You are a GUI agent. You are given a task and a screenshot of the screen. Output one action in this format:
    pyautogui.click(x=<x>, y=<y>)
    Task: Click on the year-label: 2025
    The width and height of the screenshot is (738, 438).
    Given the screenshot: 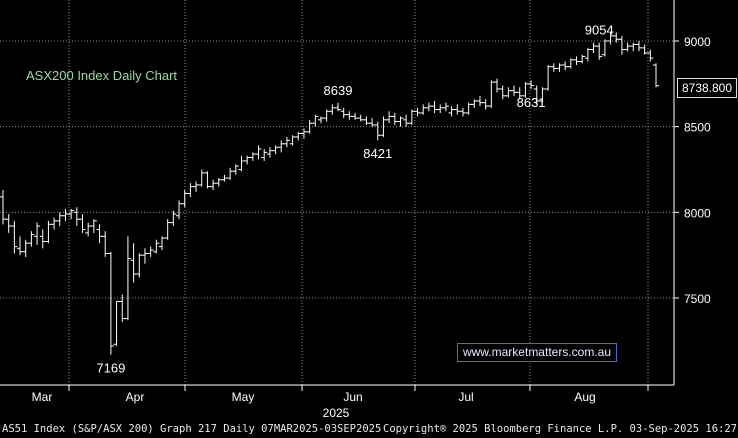 What is the action you would take?
    pyautogui.click(x=336, y=413)
    